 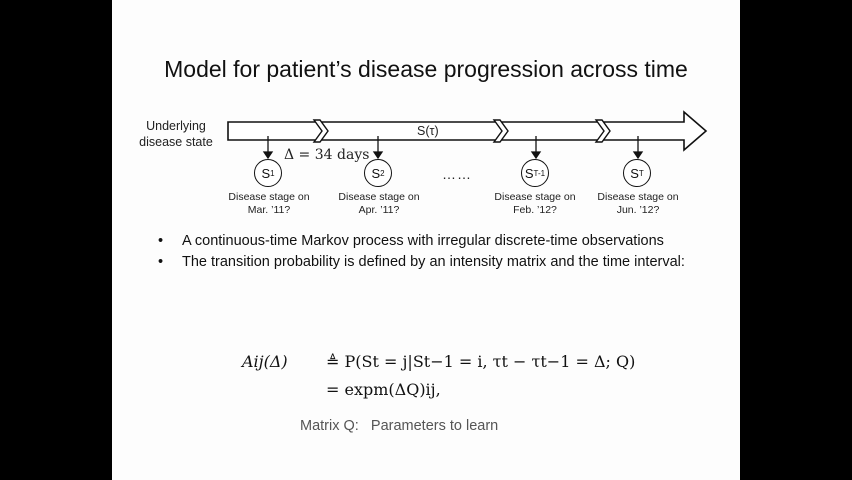 What do you see at coordinates (428, 131) in the screenshot?
I see `process-label: S(τ)` at bounding box center [428, 131].